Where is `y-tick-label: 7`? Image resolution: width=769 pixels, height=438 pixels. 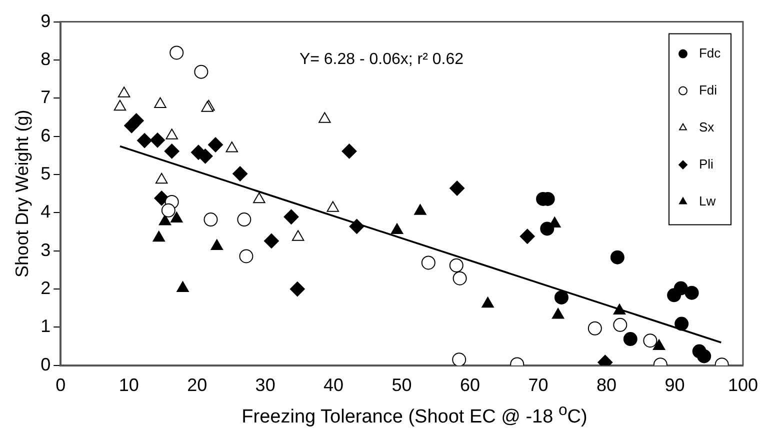
y-tick-label: 7 is located at coordinates (45, 97).